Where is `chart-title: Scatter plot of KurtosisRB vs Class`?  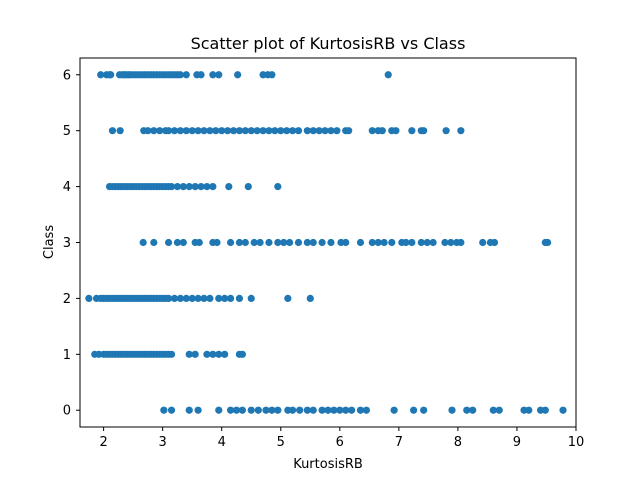 chart-title: Scatter plot of KurtosisRB vs Class is located at coordinates (328, 43).